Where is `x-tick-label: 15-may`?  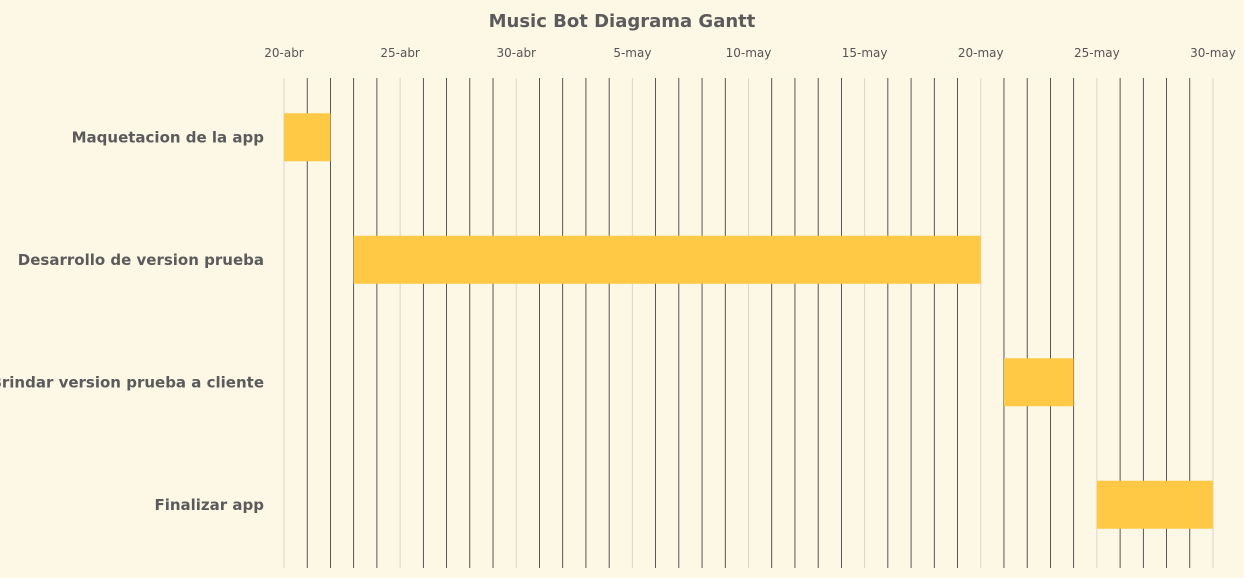 x-tick-label: 15-may is located at coordinates (865, 53).